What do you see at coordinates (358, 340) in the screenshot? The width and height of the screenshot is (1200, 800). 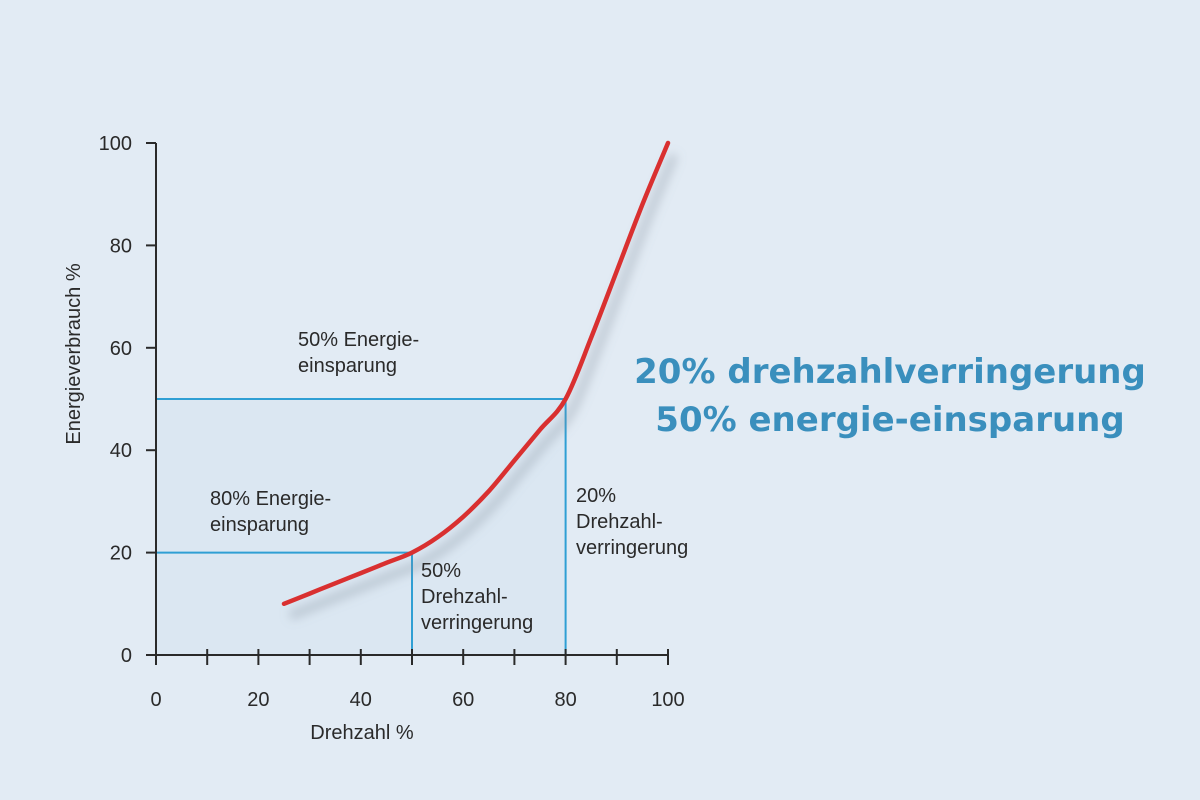 I see `annotation-50-energie-line-1: 50% Energie-` at bounding box center [358, 340].